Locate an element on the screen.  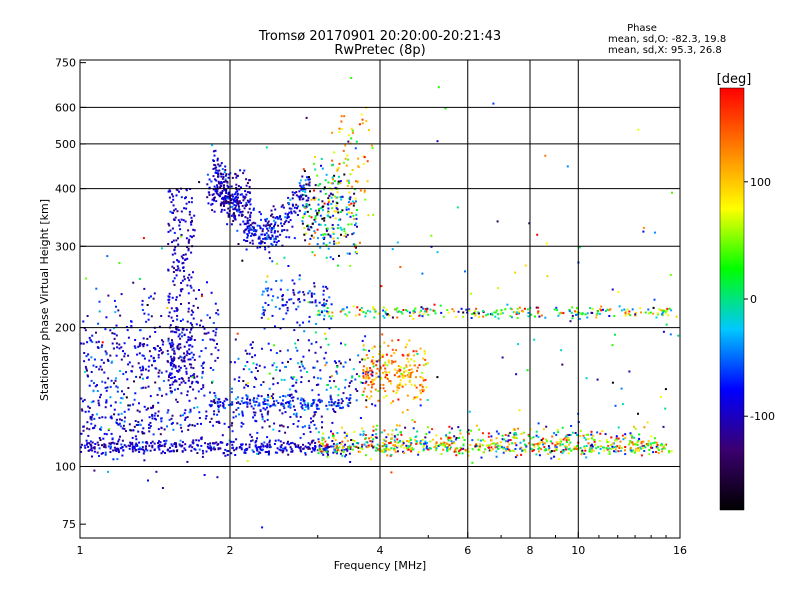
x-tick-label: 2 is located at coordinates (230, 550).